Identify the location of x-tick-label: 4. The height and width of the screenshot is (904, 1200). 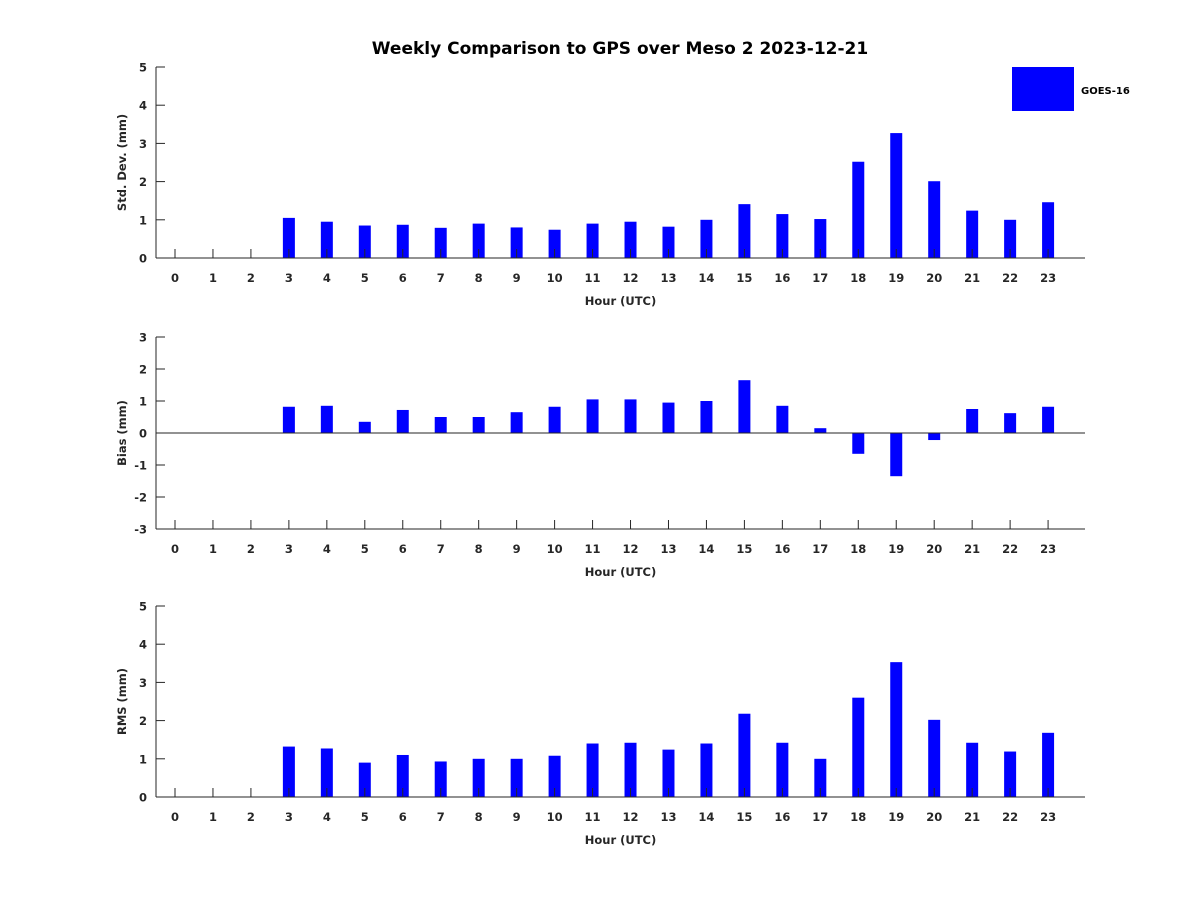
(327, 817).